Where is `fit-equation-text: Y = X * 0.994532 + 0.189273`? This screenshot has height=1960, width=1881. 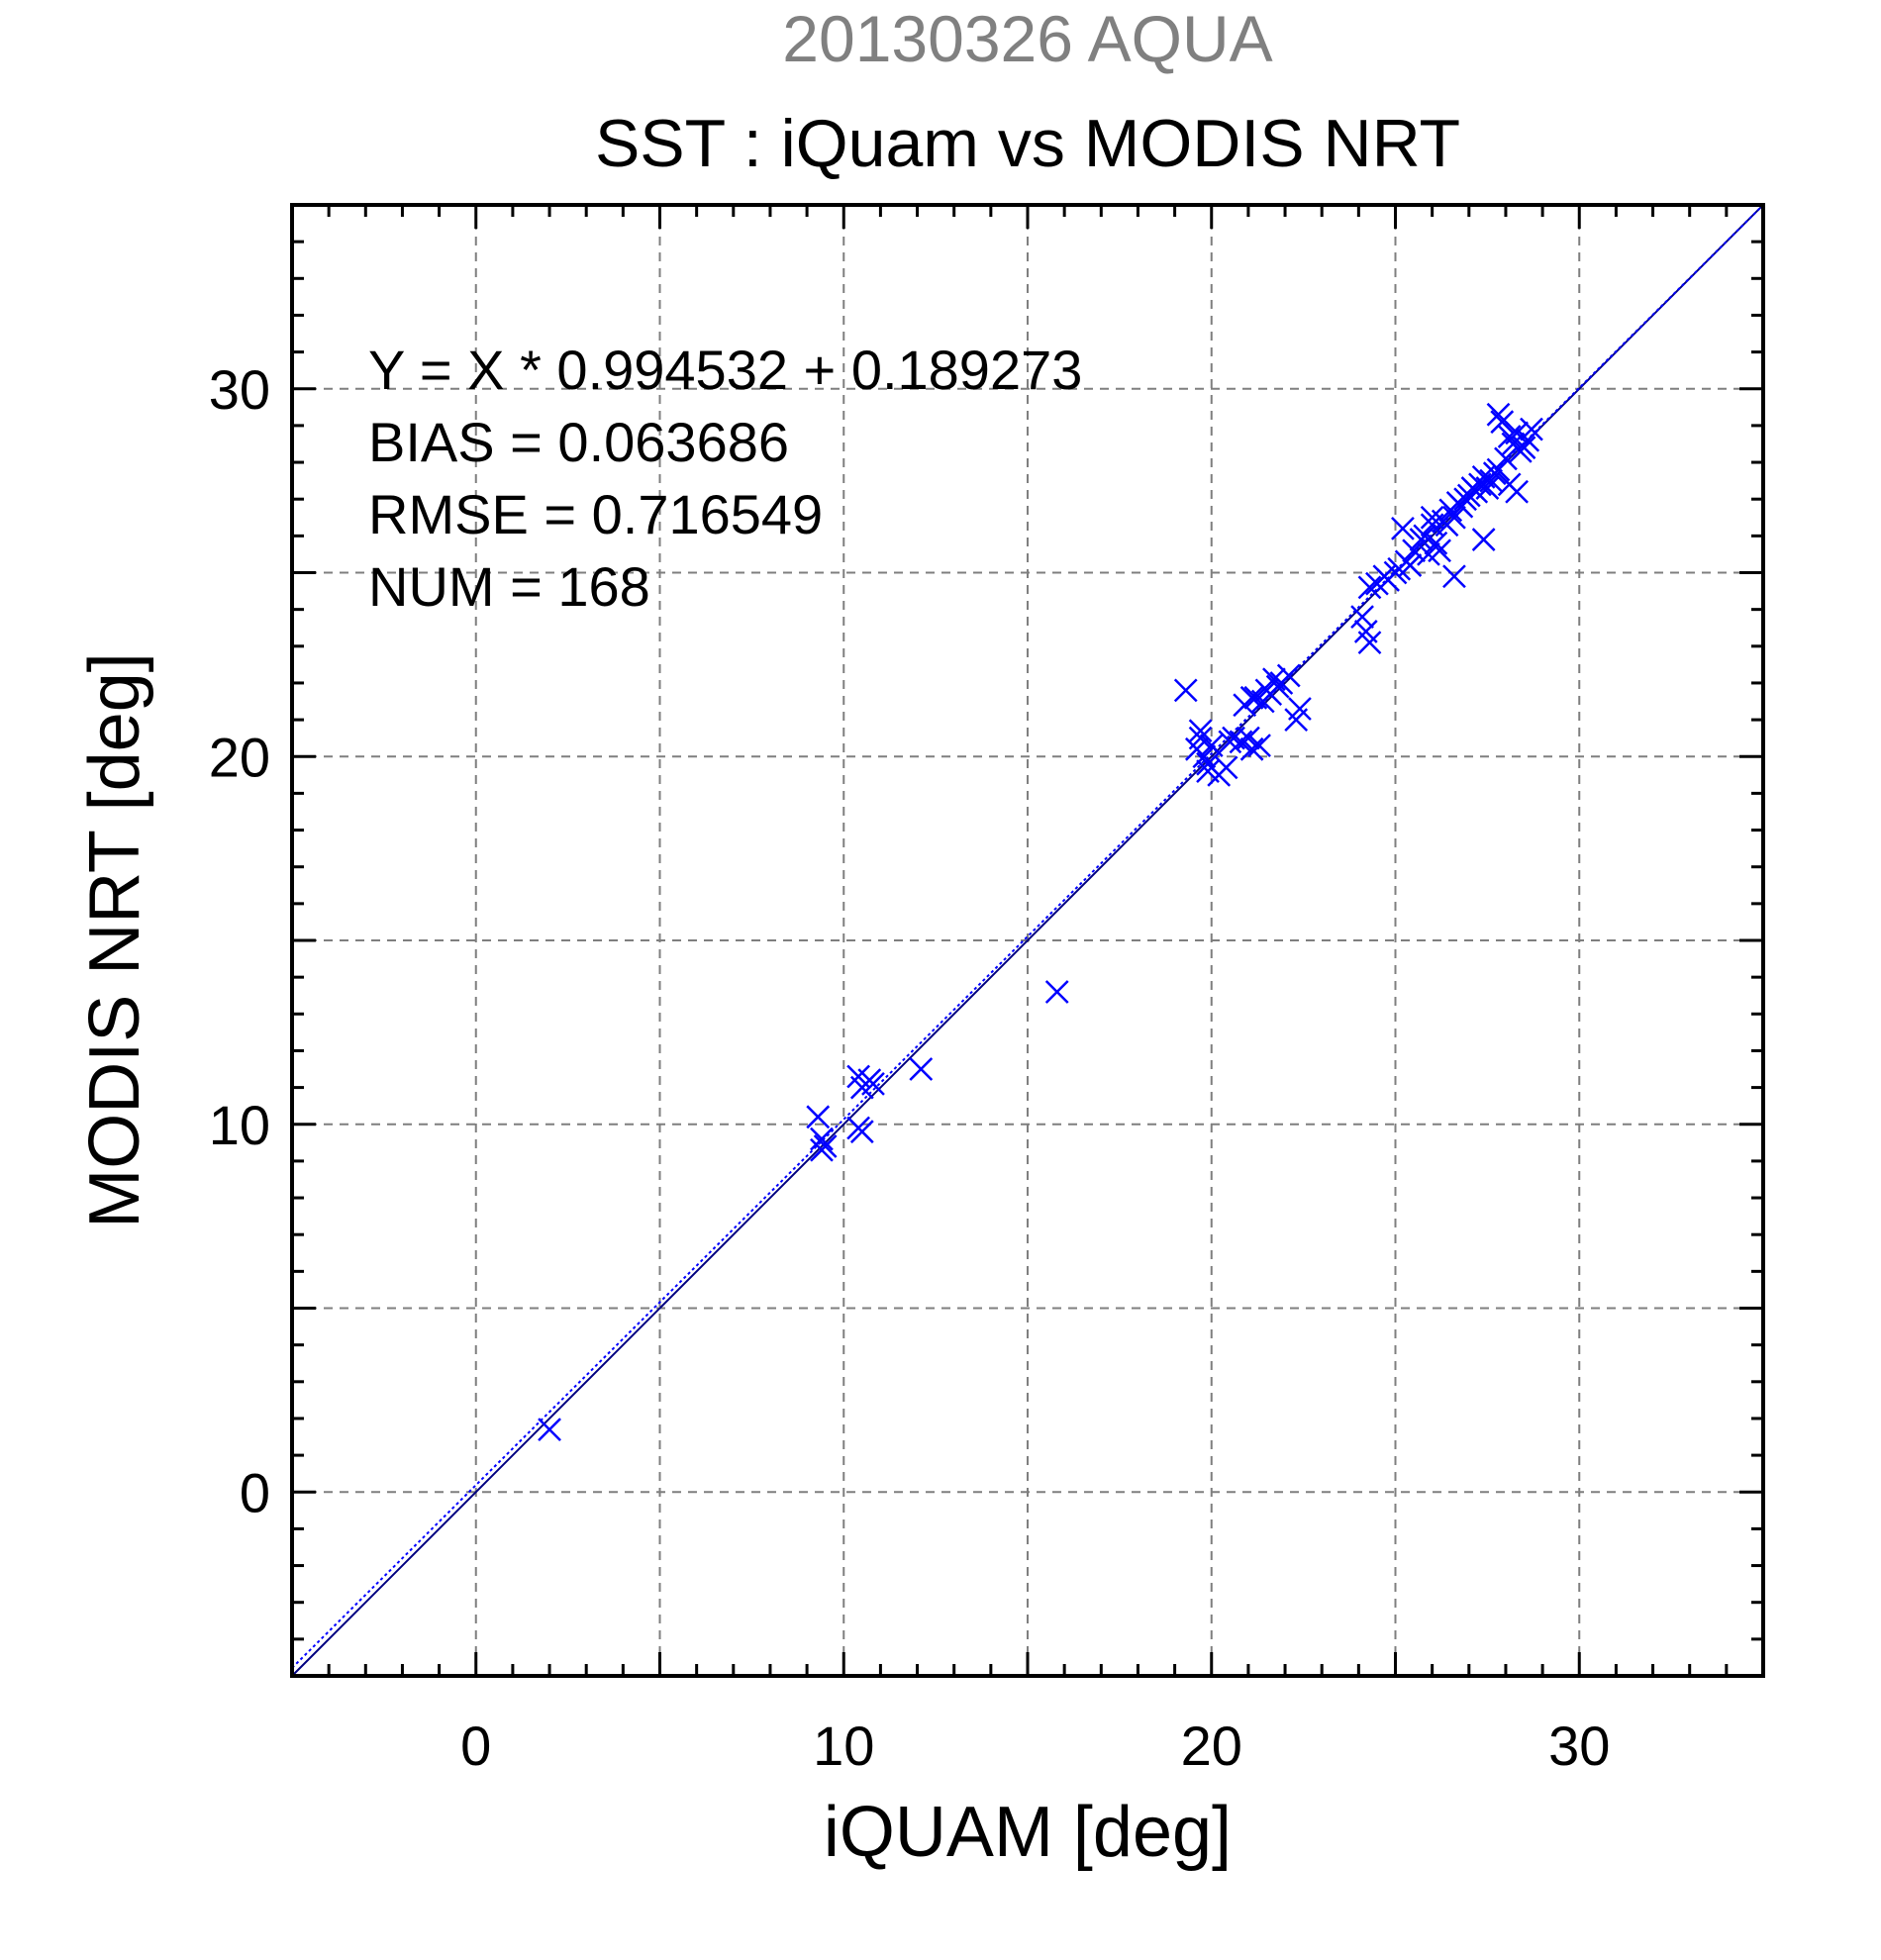 fit-equation-text: Y = X * 0.994532 + 0.189273 is located at coordinates (725, 370).